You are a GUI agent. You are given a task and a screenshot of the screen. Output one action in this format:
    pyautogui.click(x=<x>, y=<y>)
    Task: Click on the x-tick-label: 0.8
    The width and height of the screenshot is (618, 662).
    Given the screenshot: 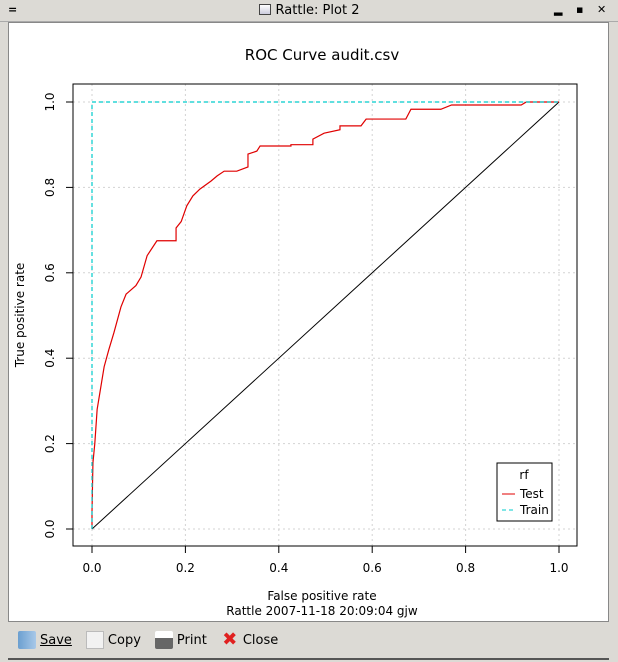 What is the action you would take?
    pyautogui.click(x=465, y=568)
    